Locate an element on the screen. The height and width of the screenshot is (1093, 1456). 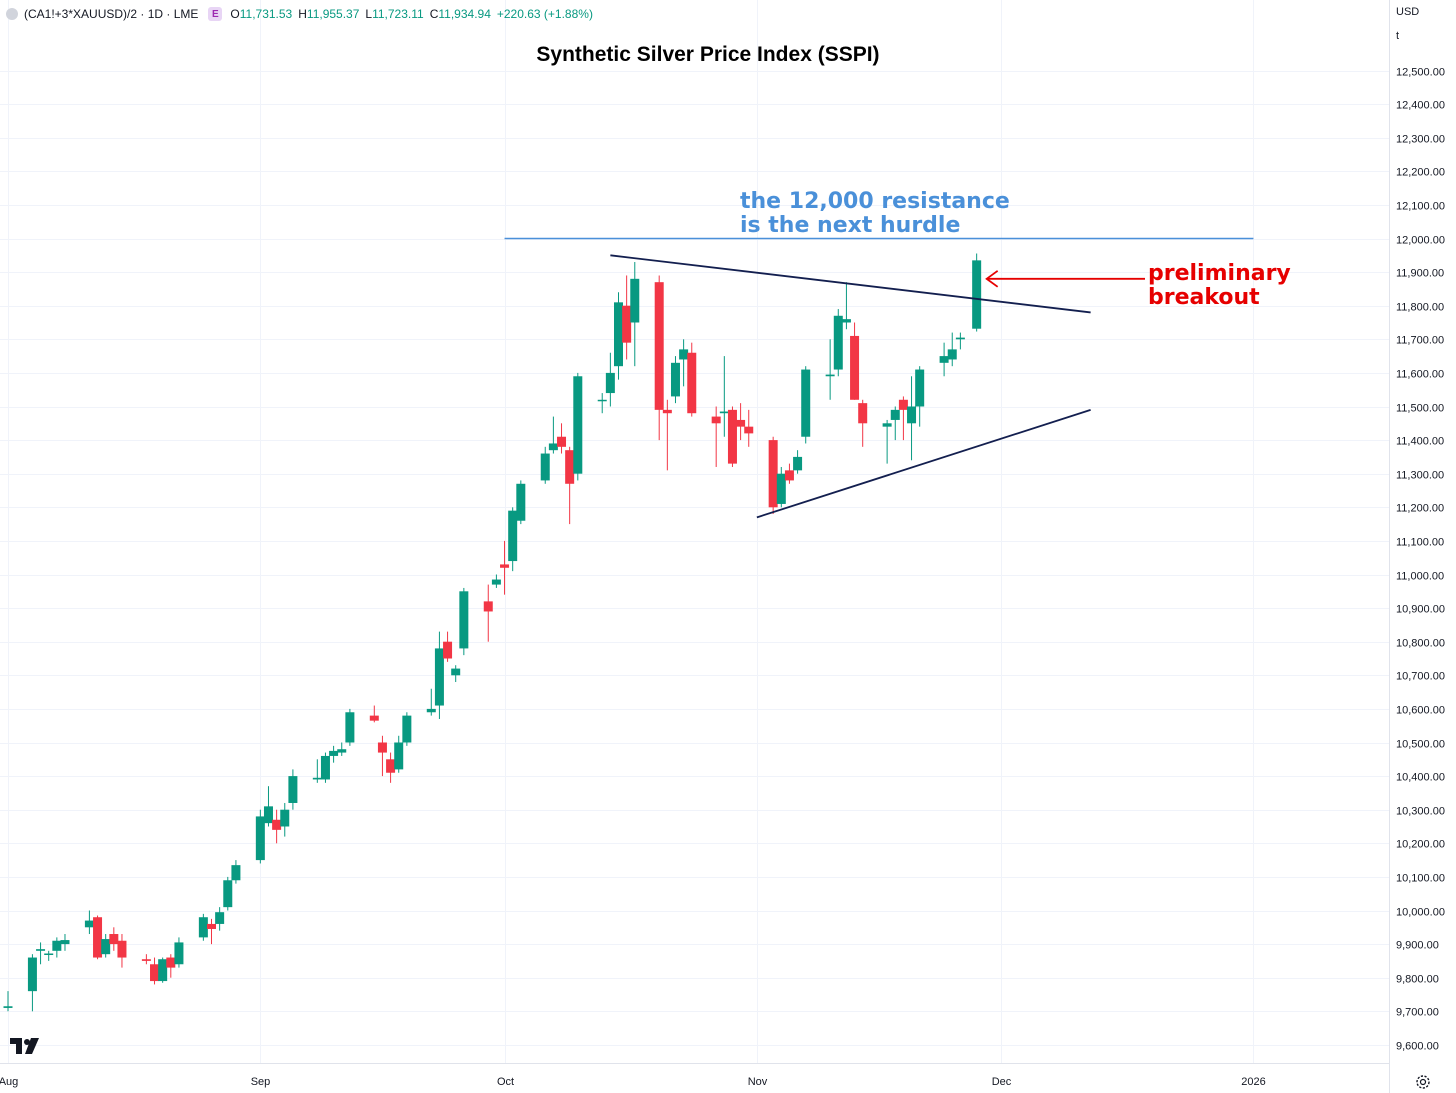
x-tick-label: Nov is located at coordinates (758, 1082).